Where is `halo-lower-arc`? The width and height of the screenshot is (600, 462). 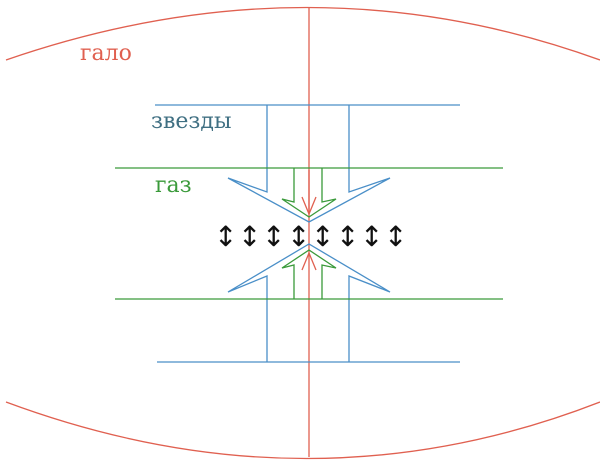 halo-lower-arc is located at coordinates (302, 430).